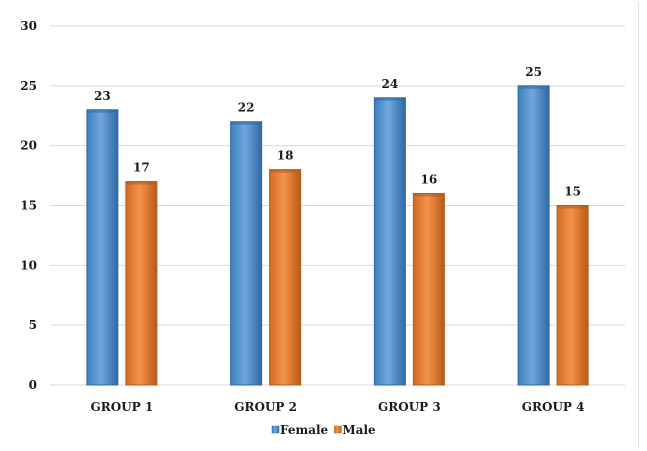 This screenshot has height=451, width=647. I want to click on legend-label: Male, so click(359, 430).